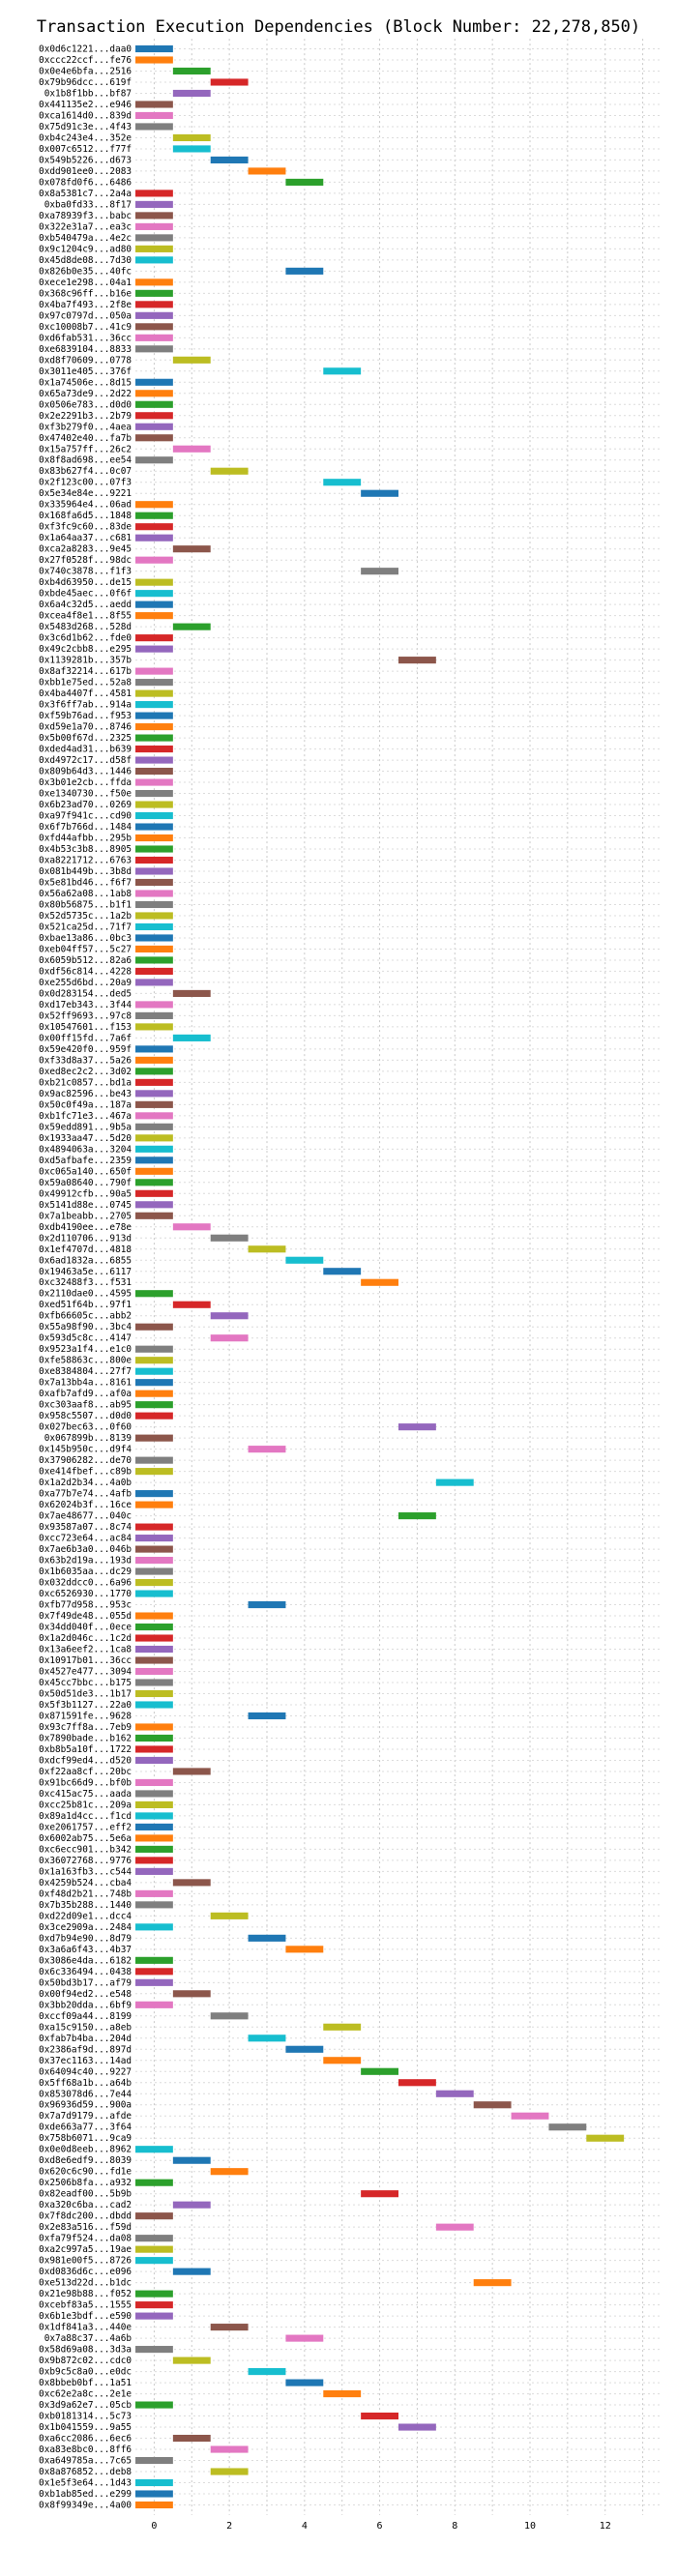 The width and height of the screenshot is (677, 2576). Describe the element at coordinates (85, 549) in the screenshot. I see `tx-label: 0xca2a8283...9e45` at that location.